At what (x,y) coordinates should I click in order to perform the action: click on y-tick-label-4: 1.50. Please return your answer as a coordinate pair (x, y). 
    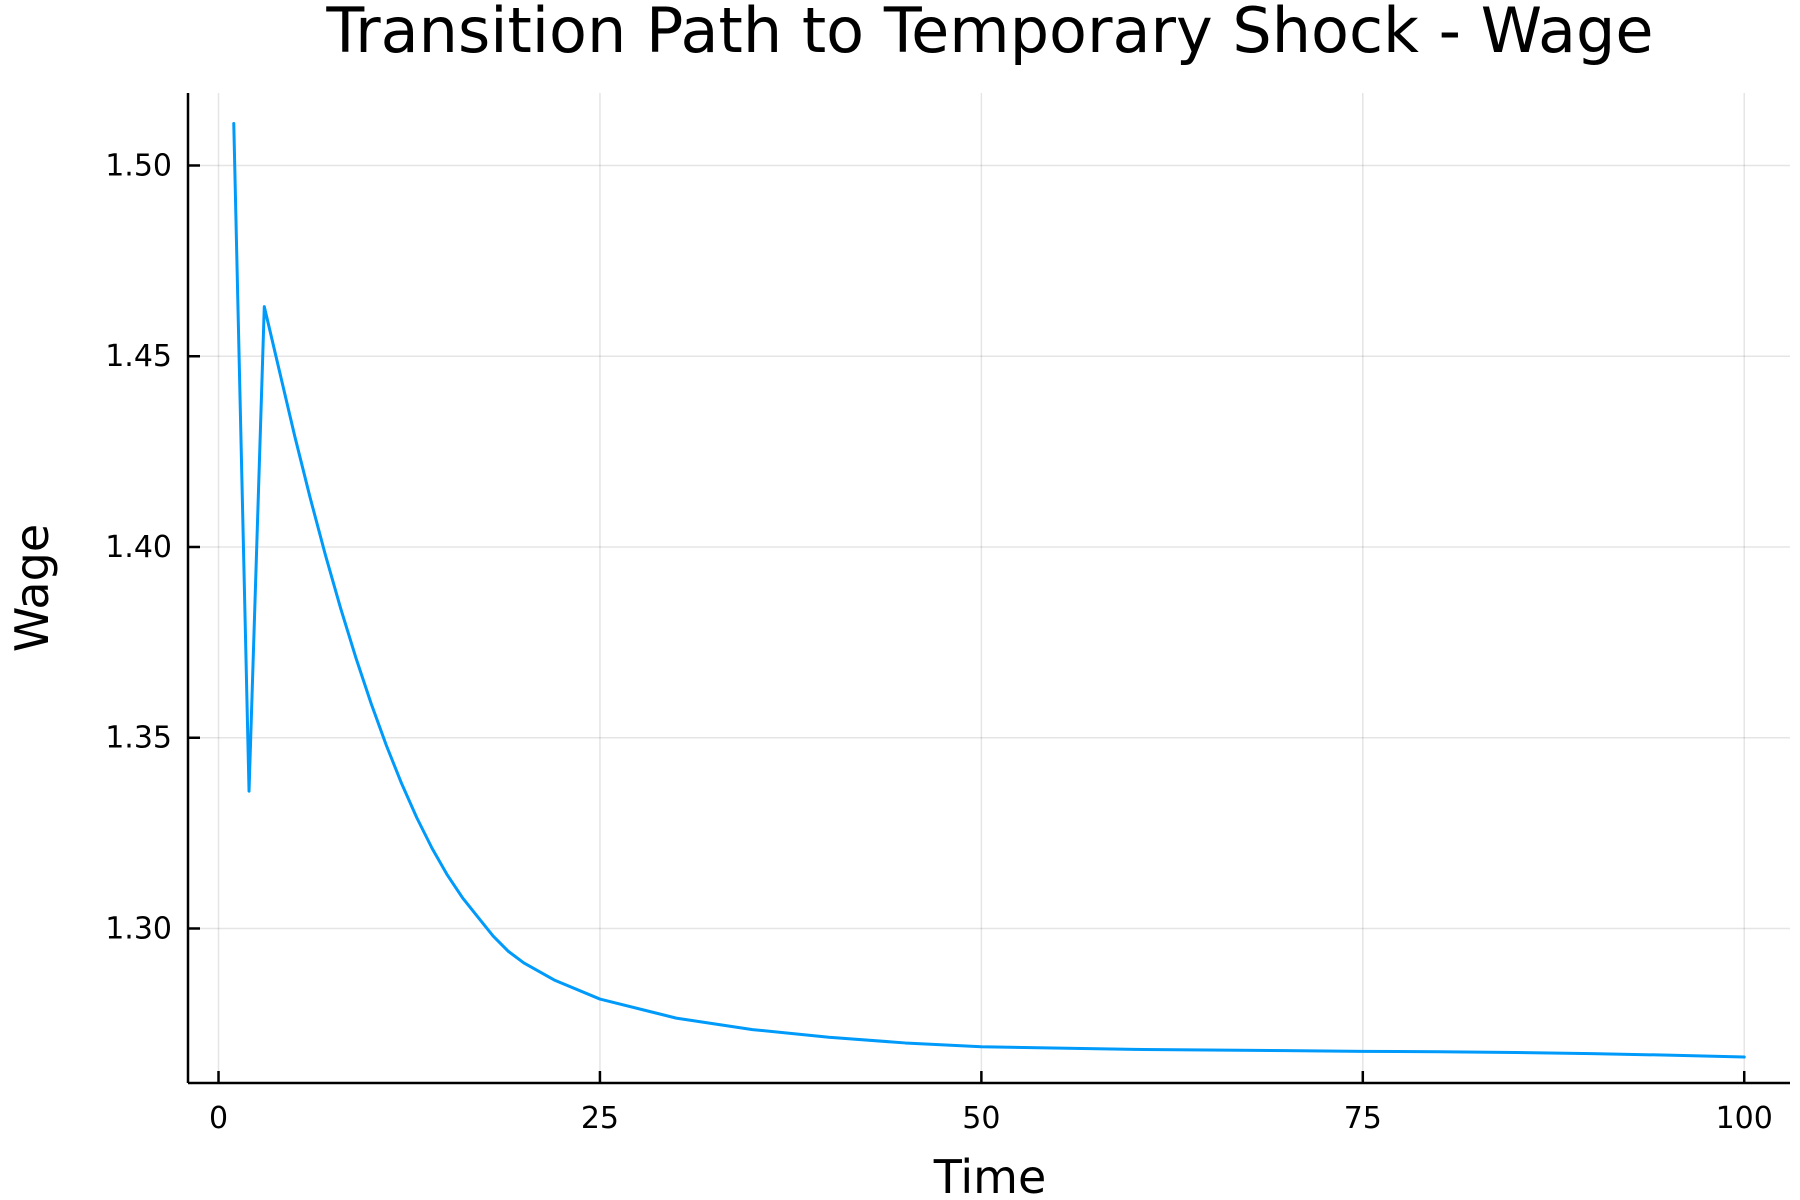
    Looking at the image, I should click on (138, 165).